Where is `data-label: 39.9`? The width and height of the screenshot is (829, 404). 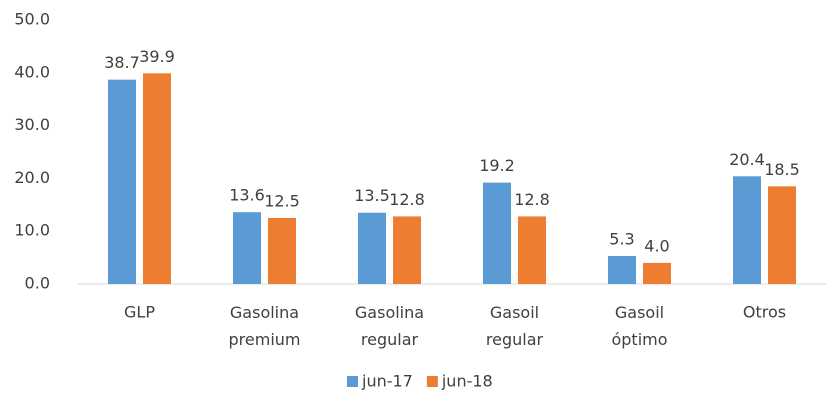 data-label: 39.9 is located at coordinates (157, 56).